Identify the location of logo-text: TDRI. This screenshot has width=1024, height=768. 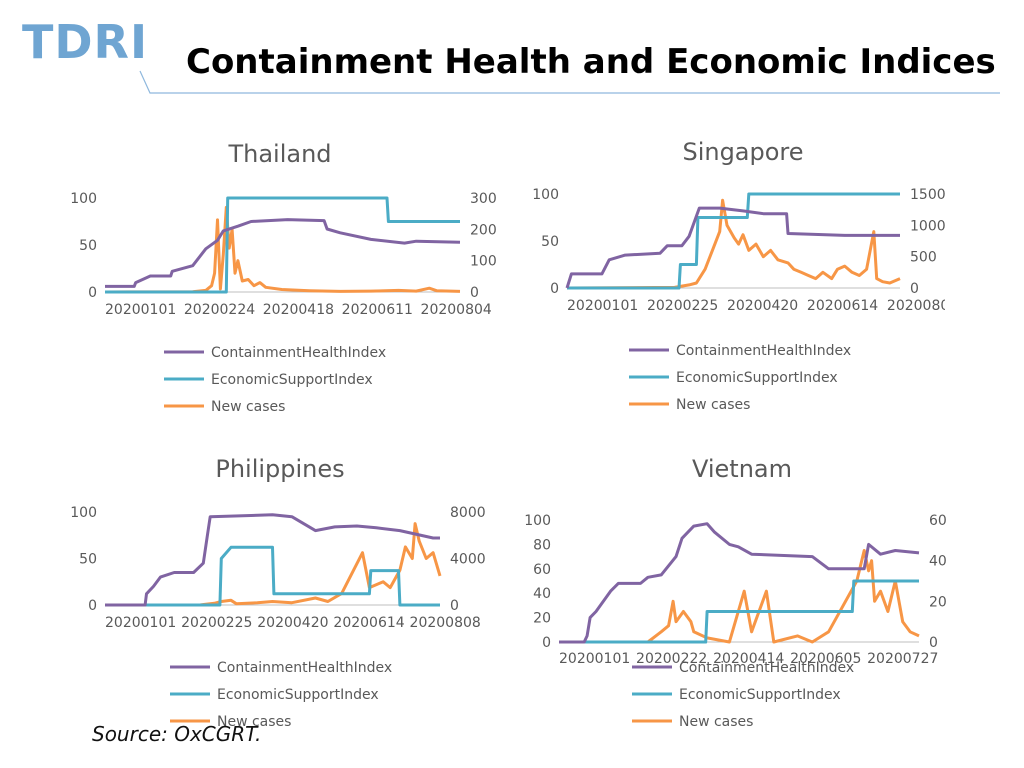
(85, 41).